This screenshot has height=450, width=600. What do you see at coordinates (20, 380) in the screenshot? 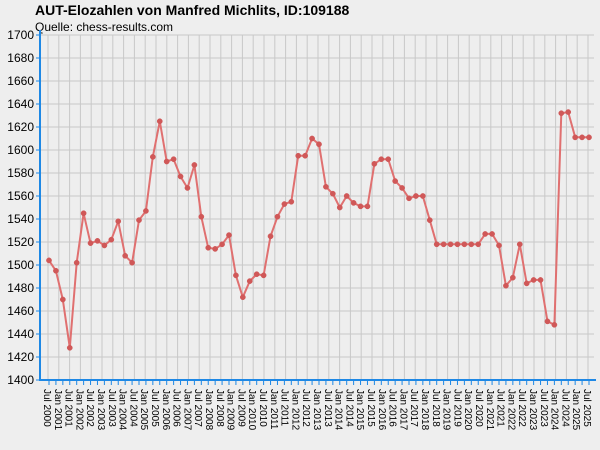
I see `y-tick-label: 1400` at bounding box center [20, 380].